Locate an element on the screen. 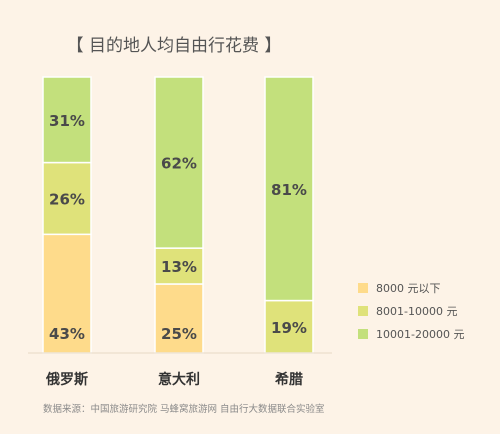 This screenshot has width=500, height=434. data-source-note: 数据来源：中国旅游研究院 马蜂窝旅游网 自由行大数据联合实验室 is located at coordinates (184, 409).